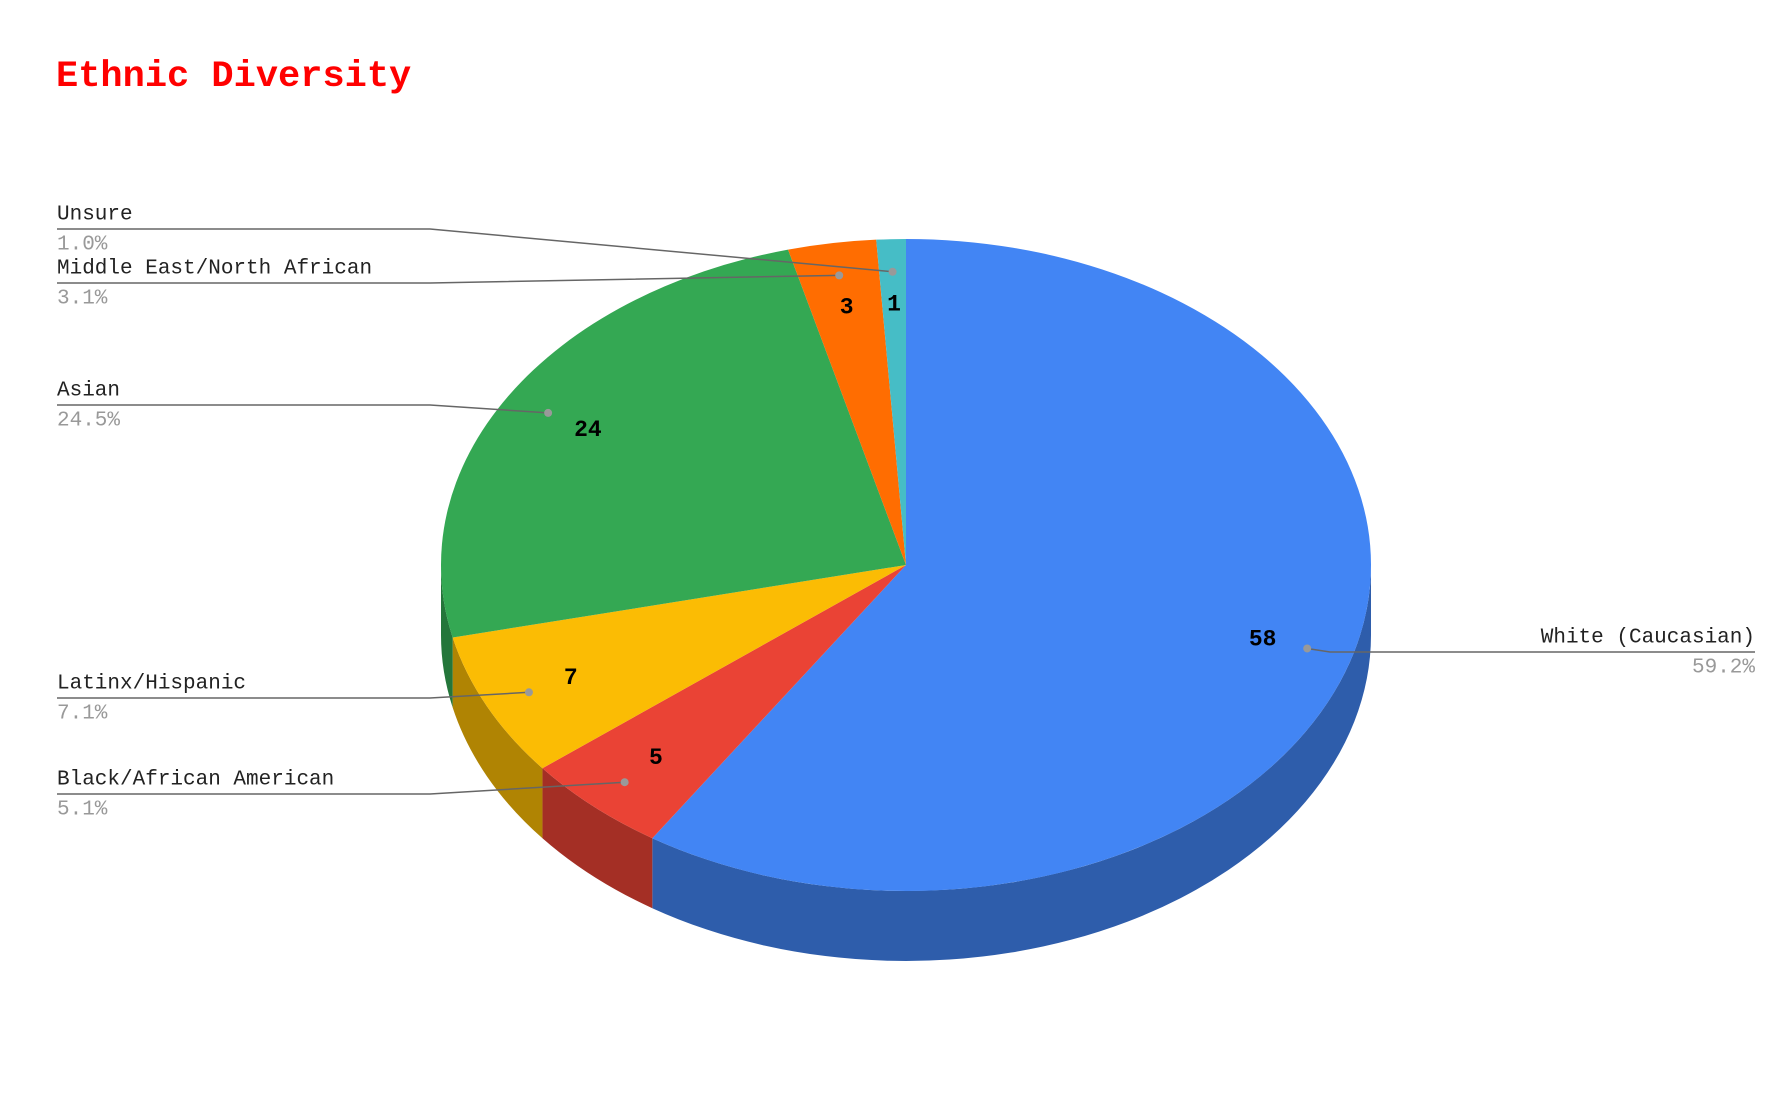  Describe the element at coordinates (82, 299) in the screenshot. I see `percent-label: 3.1%` at that location.